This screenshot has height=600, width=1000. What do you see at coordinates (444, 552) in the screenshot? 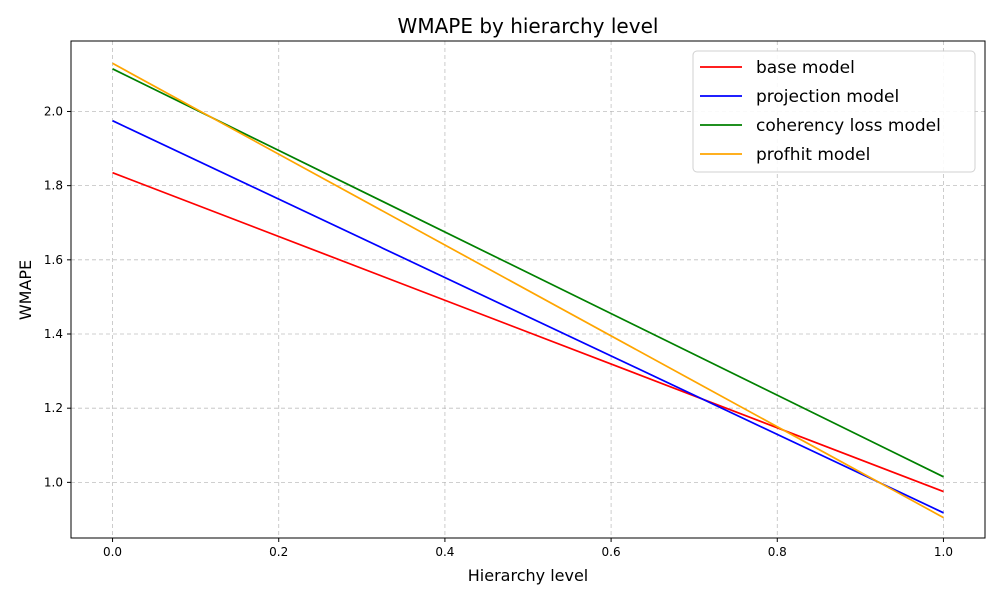
I see `x-tick-label: 0.4` at bounding box center [444, 552].